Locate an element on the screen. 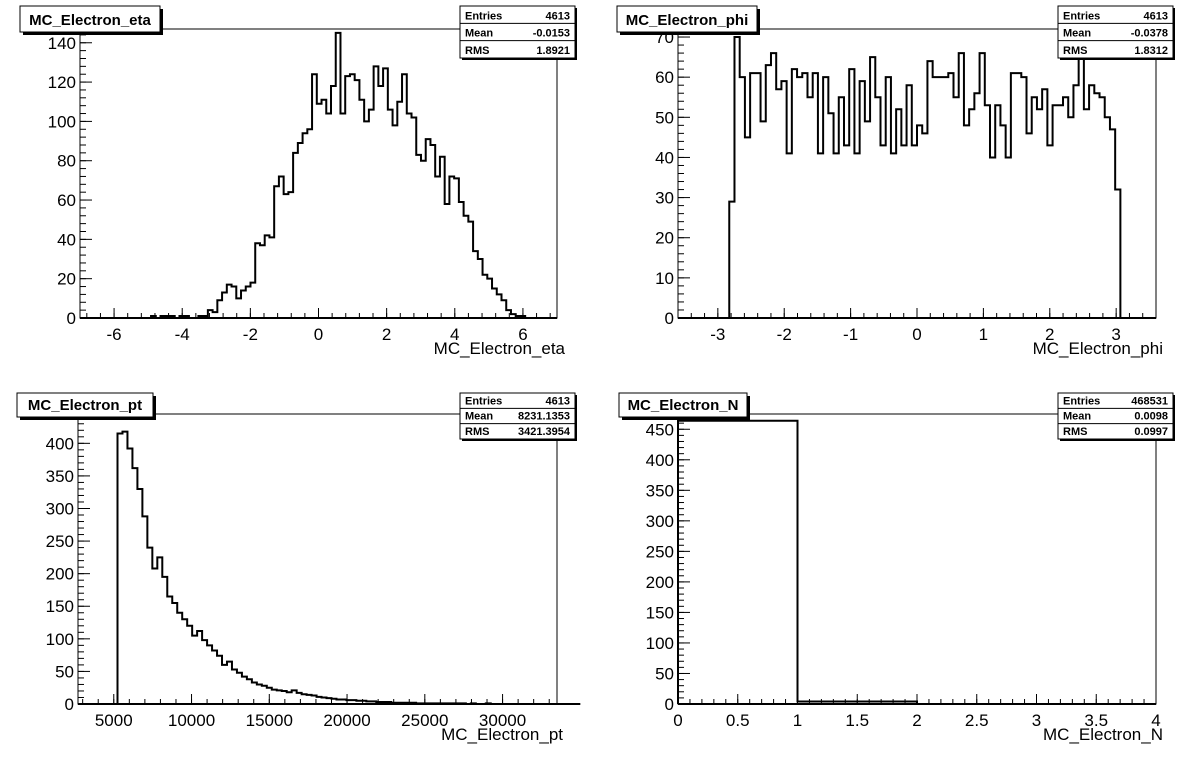 Image resolution: width=1196 pixels, height=772 pixels. x-tick-label: 0.5 is located at coordinates (738, 720).